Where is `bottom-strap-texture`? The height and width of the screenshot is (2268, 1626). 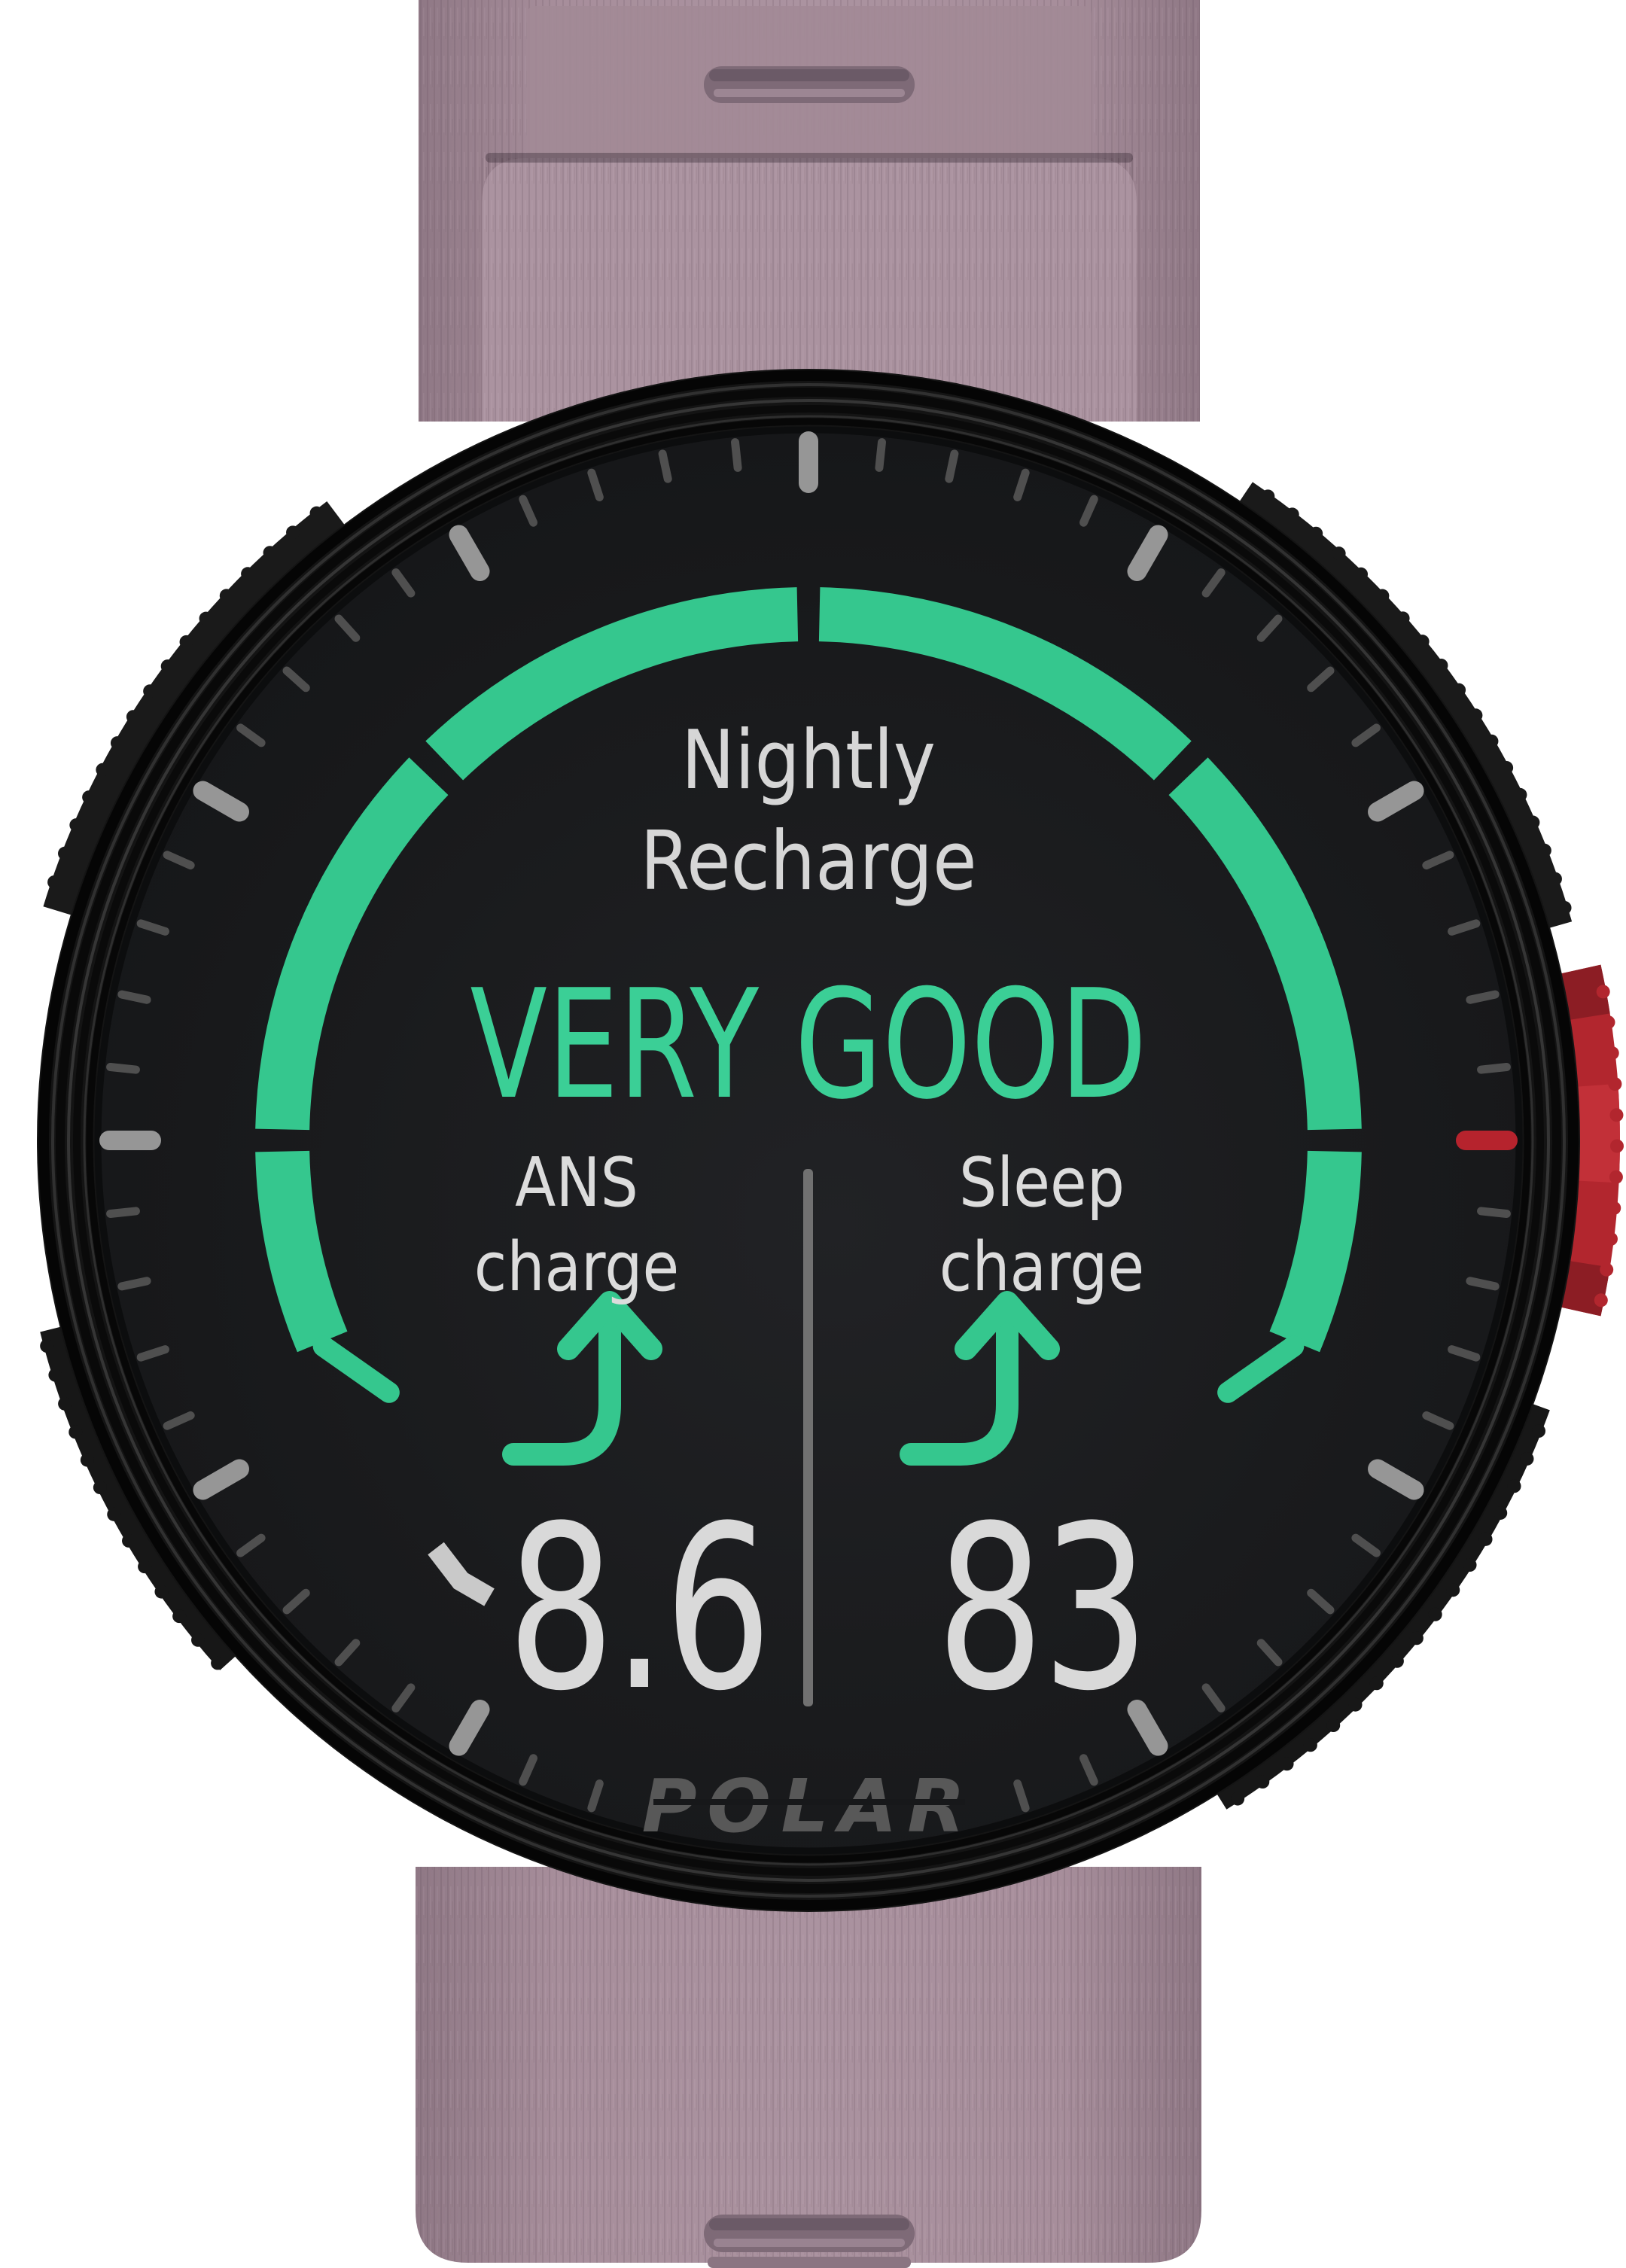 bottom-strap-texture is located at coordinates (808, 2065).